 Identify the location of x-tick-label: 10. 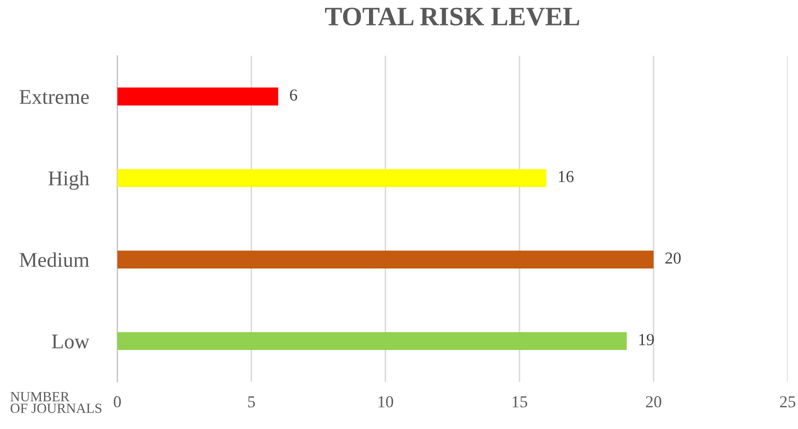
(386, 402).